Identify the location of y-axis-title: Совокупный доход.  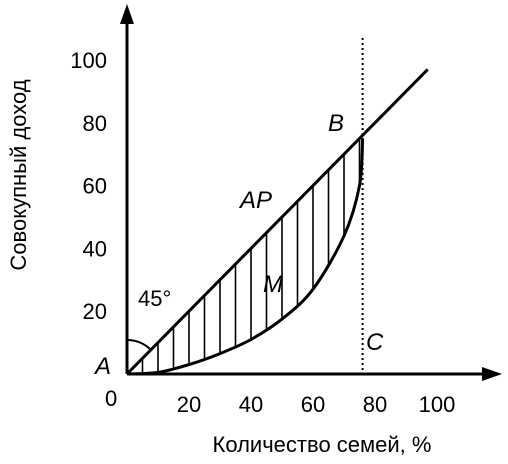
(18, 174).